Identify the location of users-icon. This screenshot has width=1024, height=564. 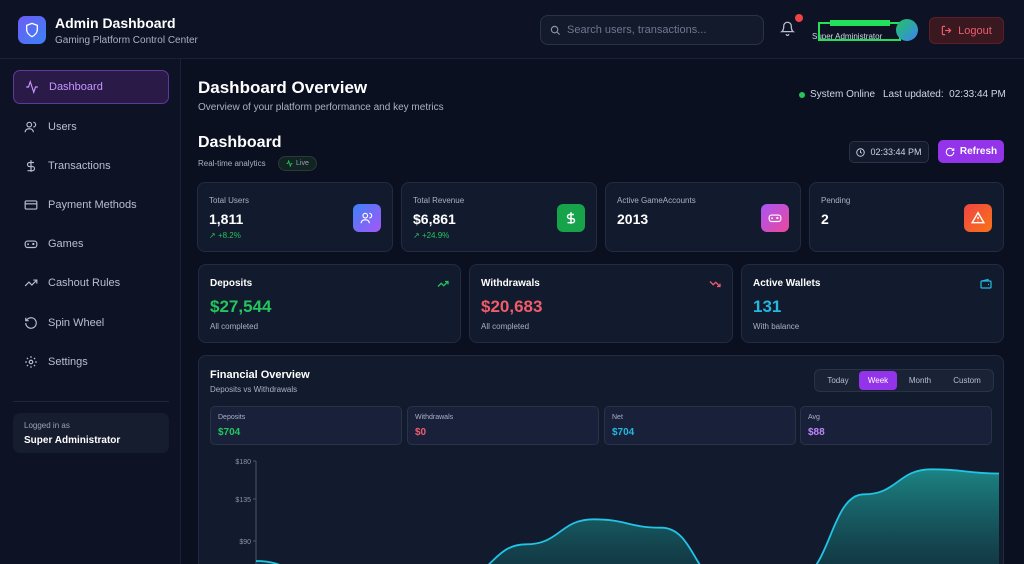
(30, 127).